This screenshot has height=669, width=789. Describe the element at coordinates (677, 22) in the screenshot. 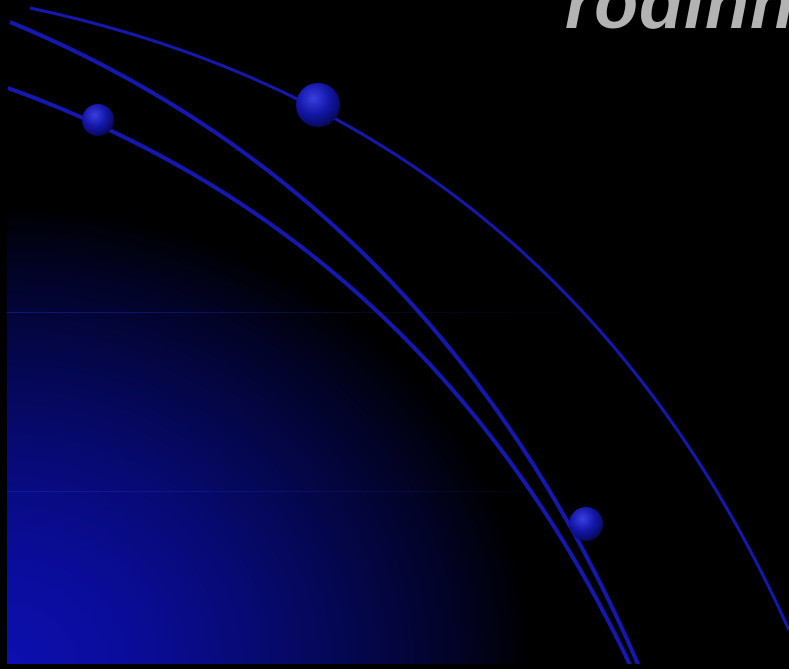

I see `slide-title: rodinn` at that location.